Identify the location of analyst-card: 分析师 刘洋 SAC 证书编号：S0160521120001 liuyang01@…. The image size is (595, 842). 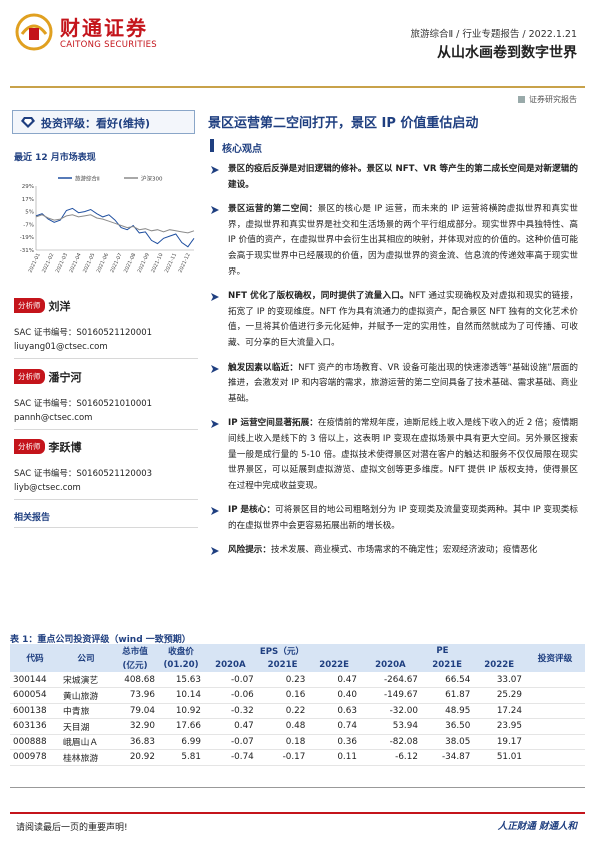
(106, 327).